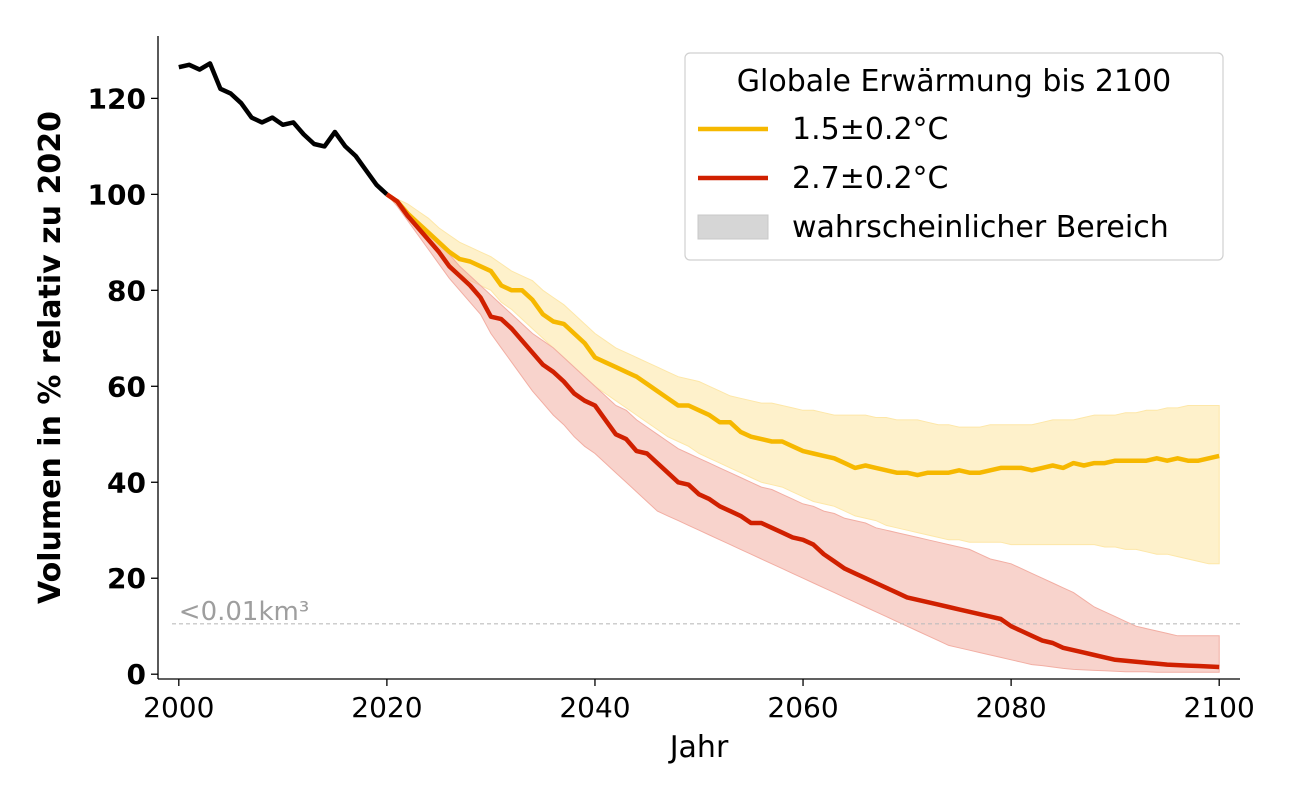 This screenshot has width=1300, height=800. I want to click on legend-box, so click(954, 156).